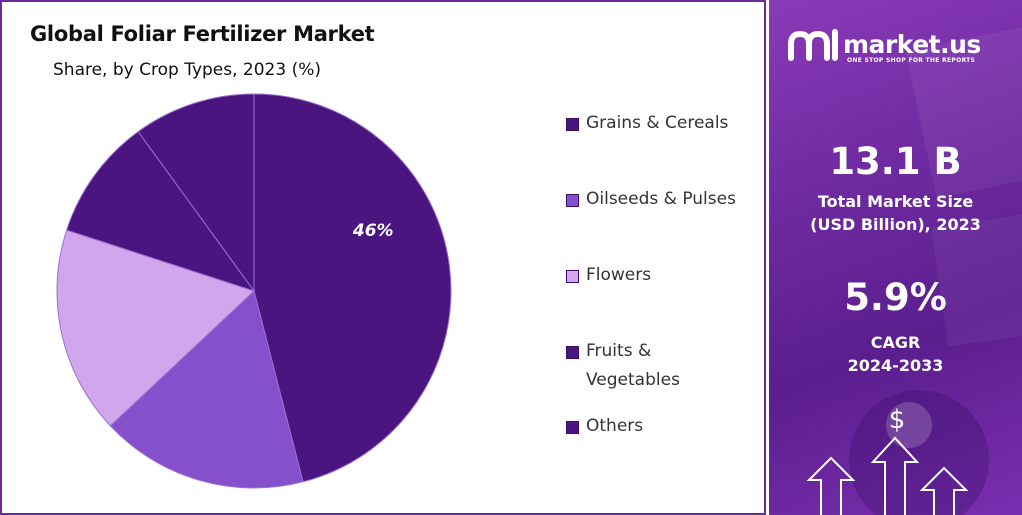 Image resolution: width=1022 pixels, height=515 pixels. What do you see at coordinates (633, 365) in the screenshot?
I see `legend-label: Fruits & Vegetables` at bounding box center [633, 365].